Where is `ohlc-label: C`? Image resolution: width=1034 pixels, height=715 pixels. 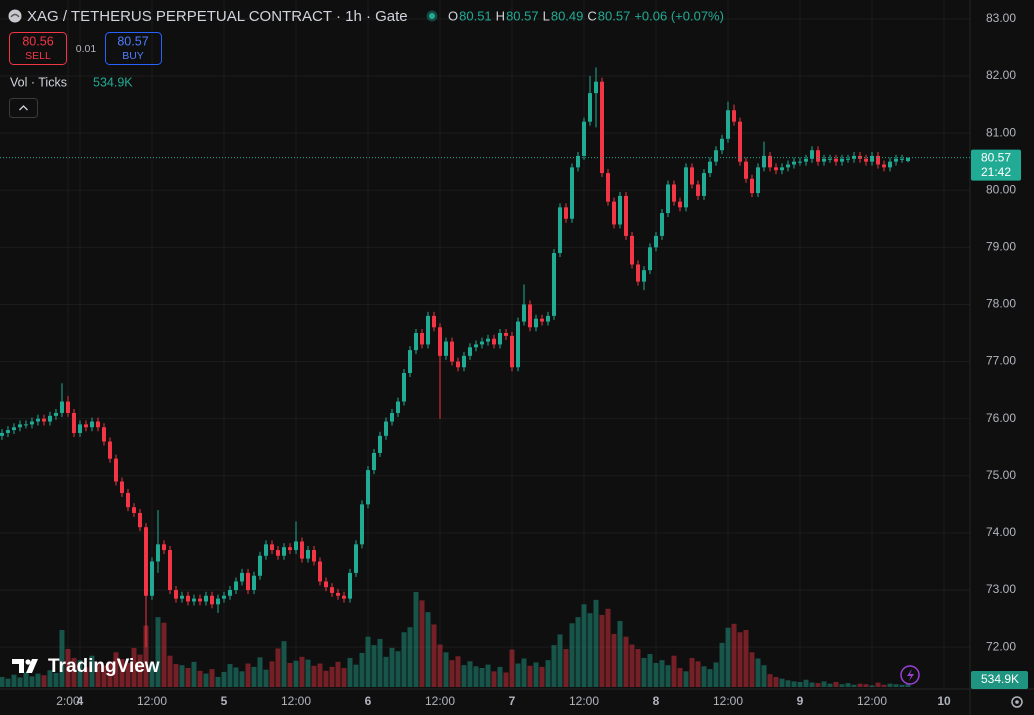 ohlc-label: C is located at coordinates (591, 15).